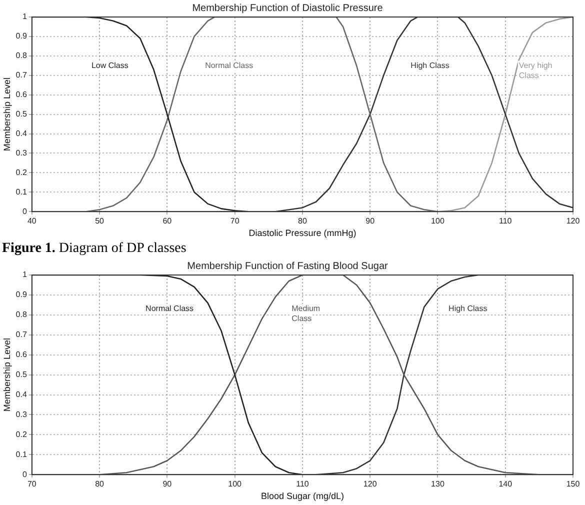 This screenshot has width=585, height=505. I want to click on caption: Figure 1. Diagram of DP classes, so click(94, 249).